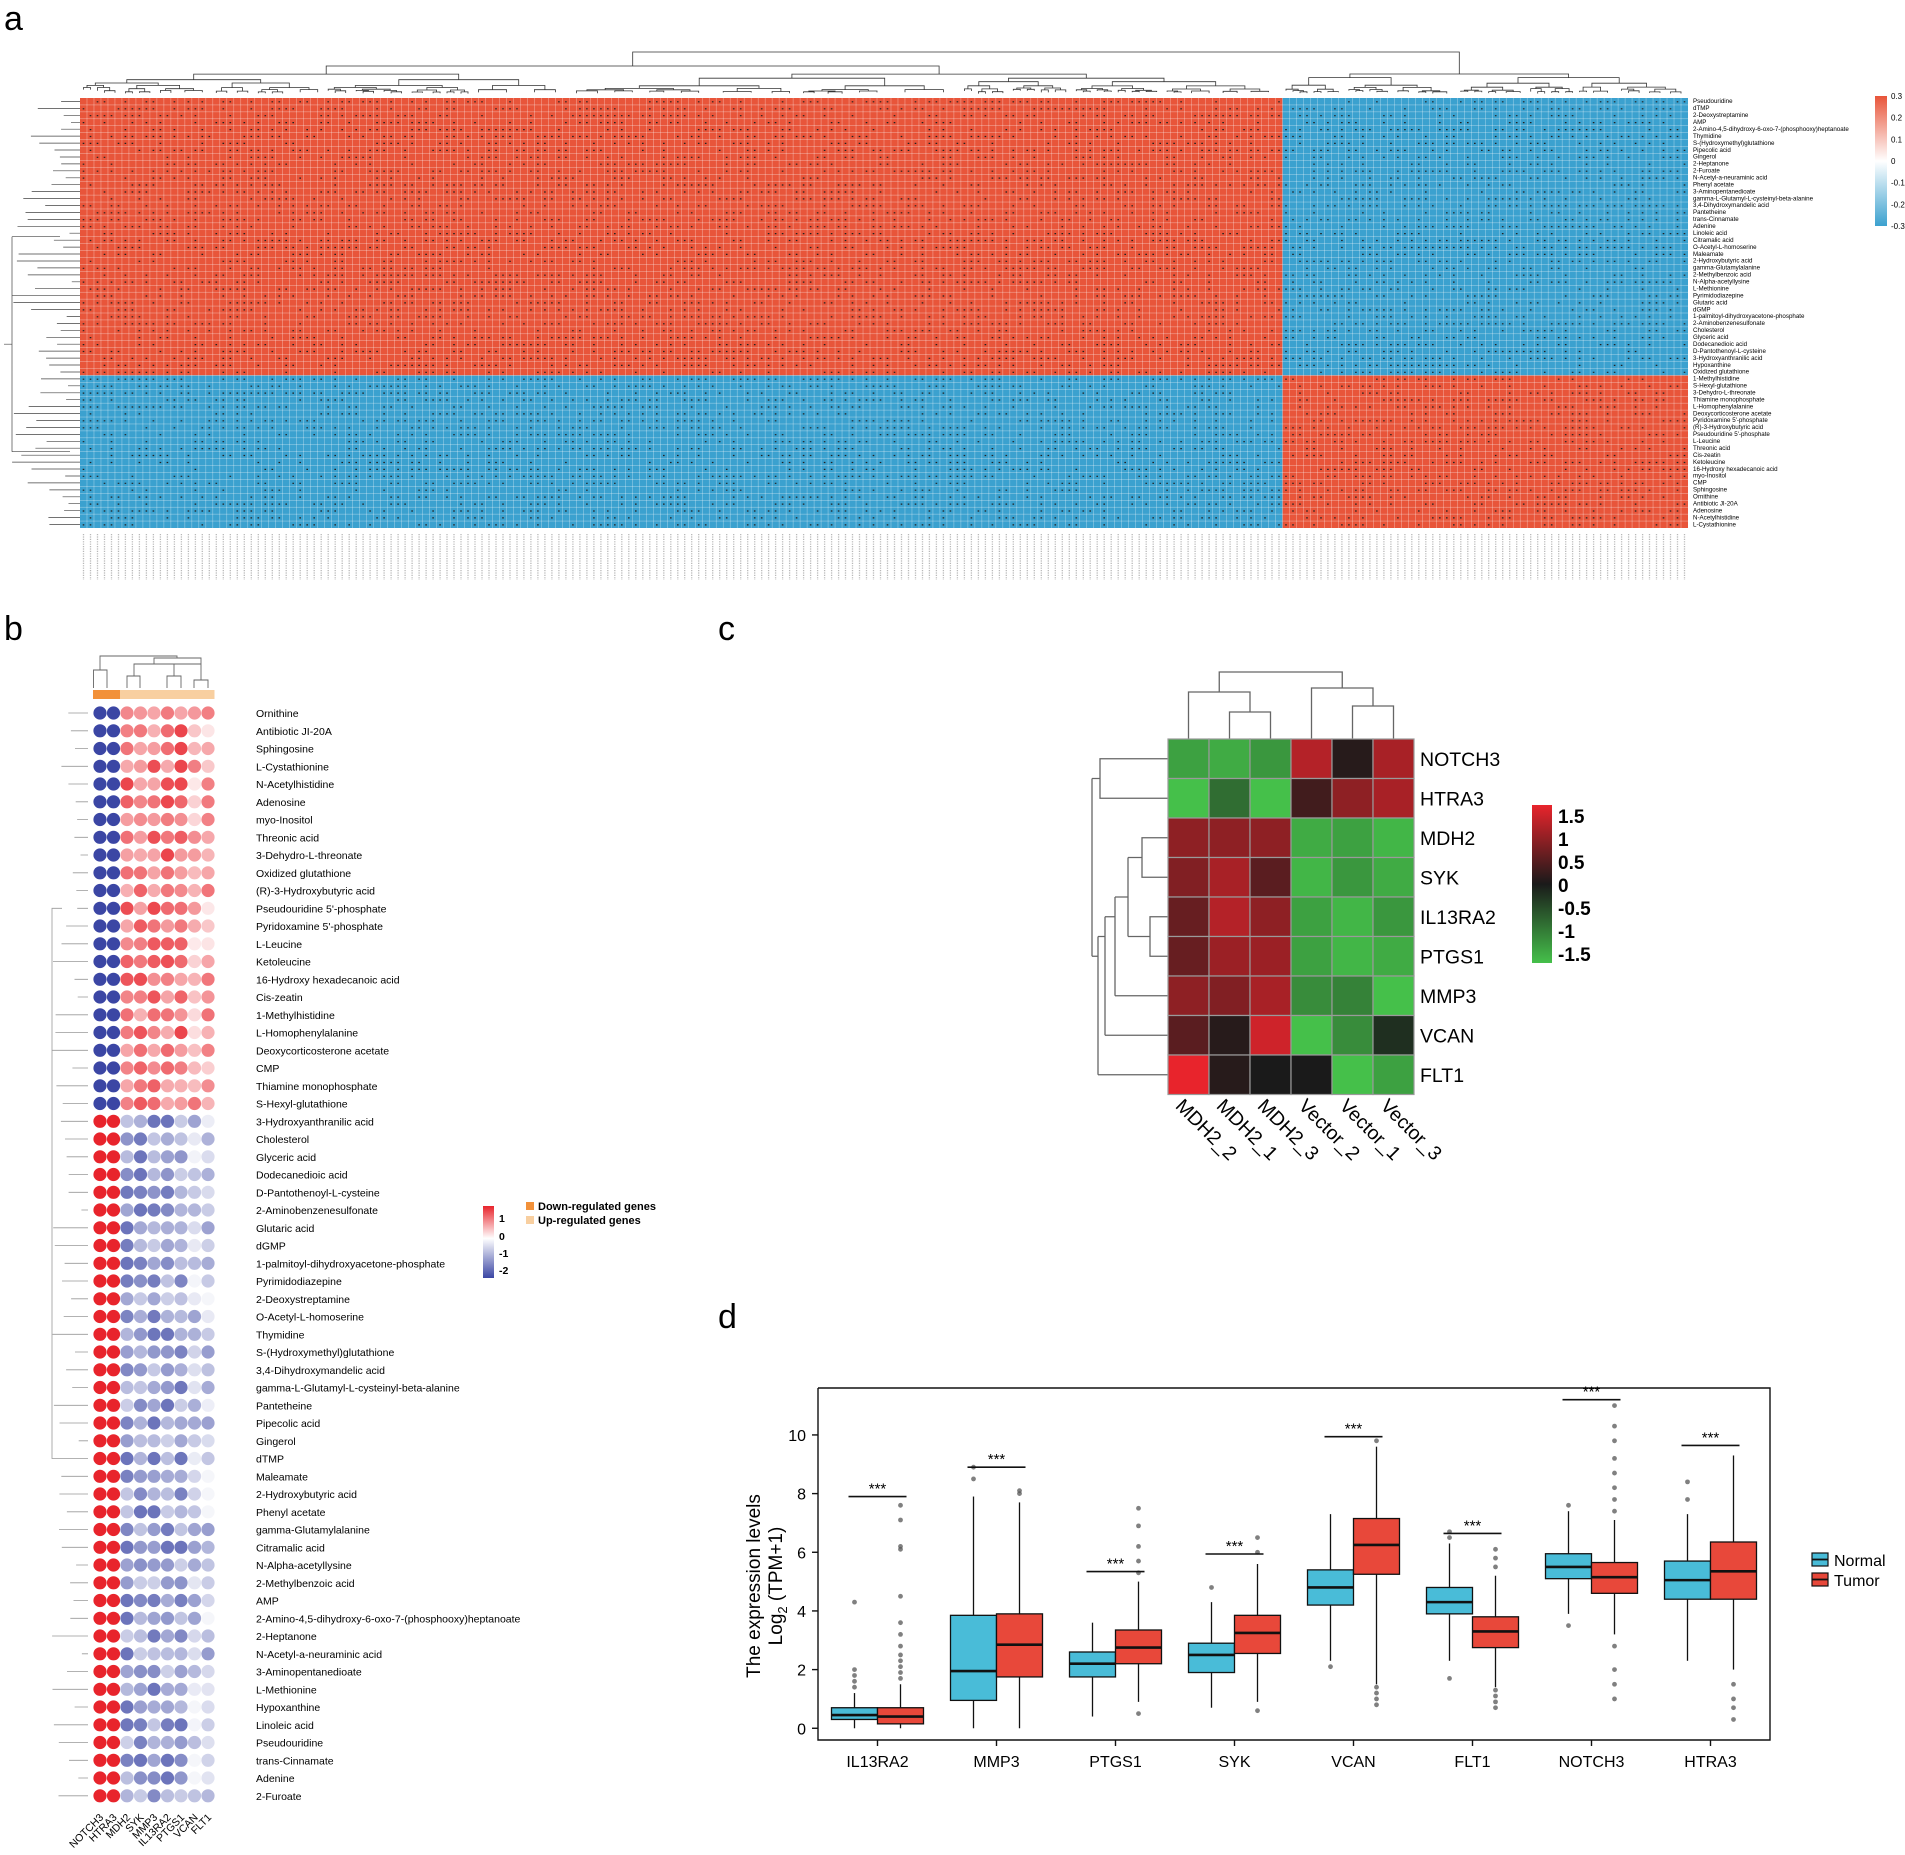 This screenshot has height=1855, width=1905. What do you see at coordinates (309, 856) in the screenshot?
I see `row-label: 3-Dehydro-L-threonate` at bounding box center [309, 856].